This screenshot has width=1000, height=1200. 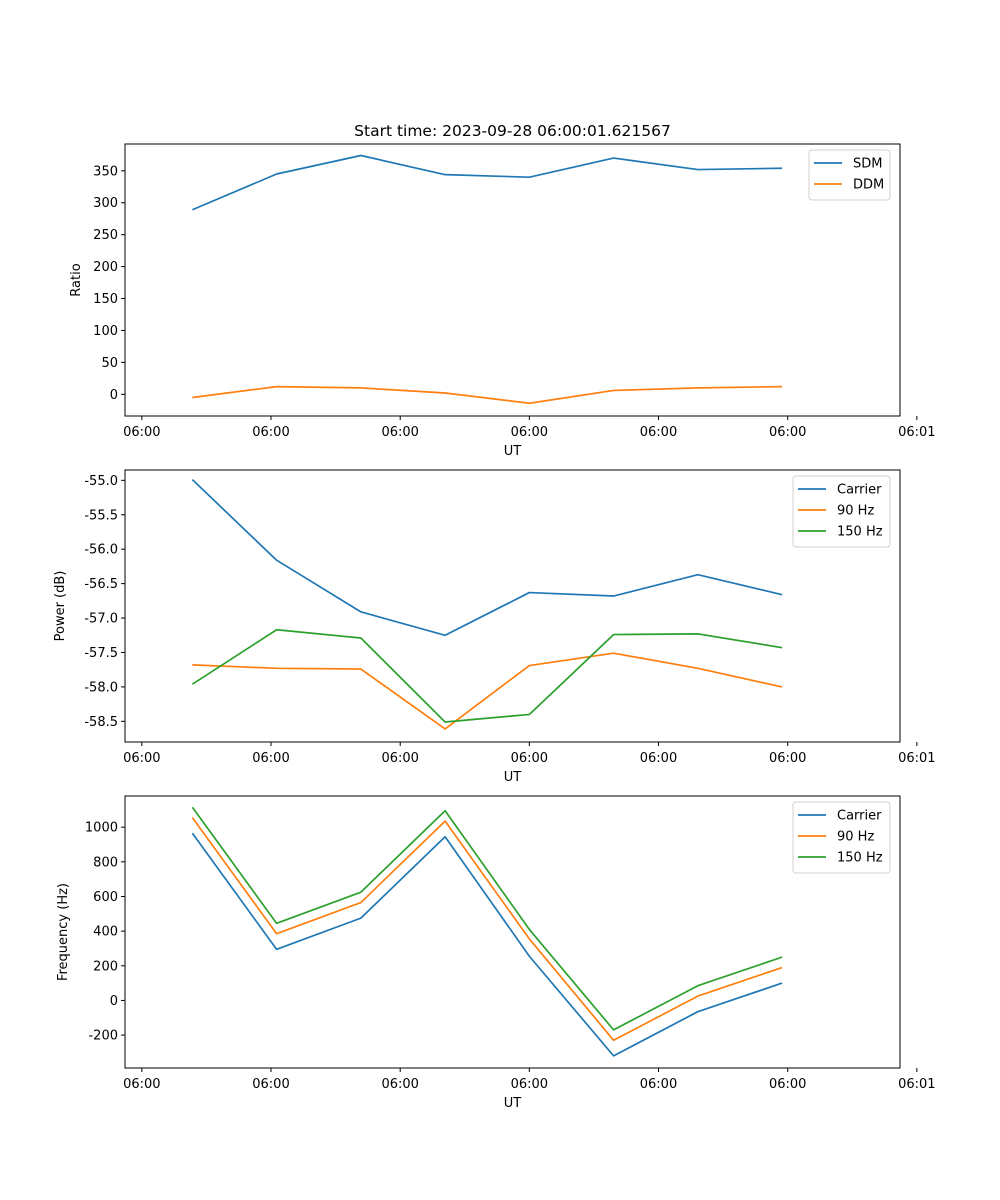 I want to click on y-tick-label: -56.5, so click(x=101, y=584).